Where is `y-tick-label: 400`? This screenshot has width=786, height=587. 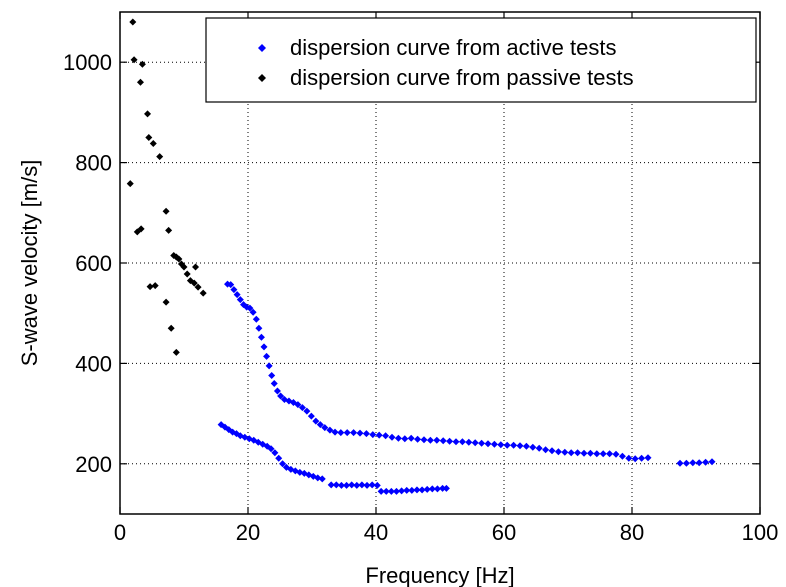 y-tick-label: 400 is located at coordinates (93, 363).